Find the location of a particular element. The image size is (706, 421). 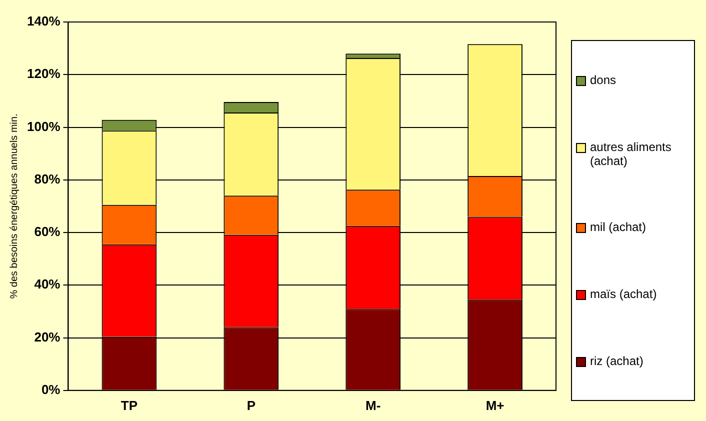

legend-label: mil (achat) is located at coordinates (618, 227).